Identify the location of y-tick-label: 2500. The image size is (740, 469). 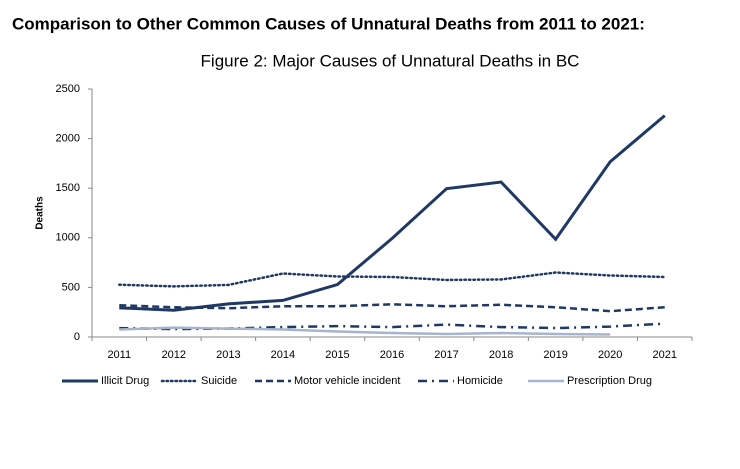
(68, 89).